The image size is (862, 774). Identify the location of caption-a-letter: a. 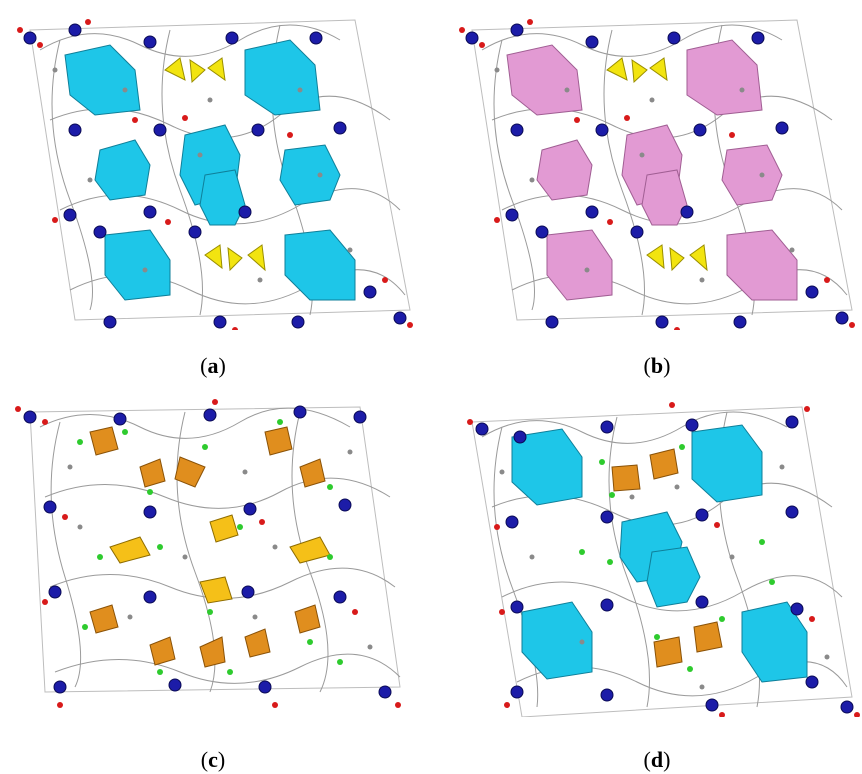
(213, 365).